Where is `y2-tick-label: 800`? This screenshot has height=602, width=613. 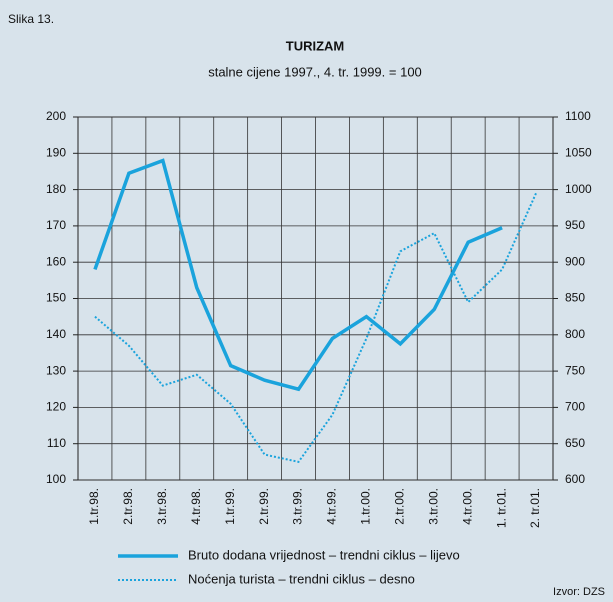
y2-tick-label: 800 is located at coordinates (575, 334).